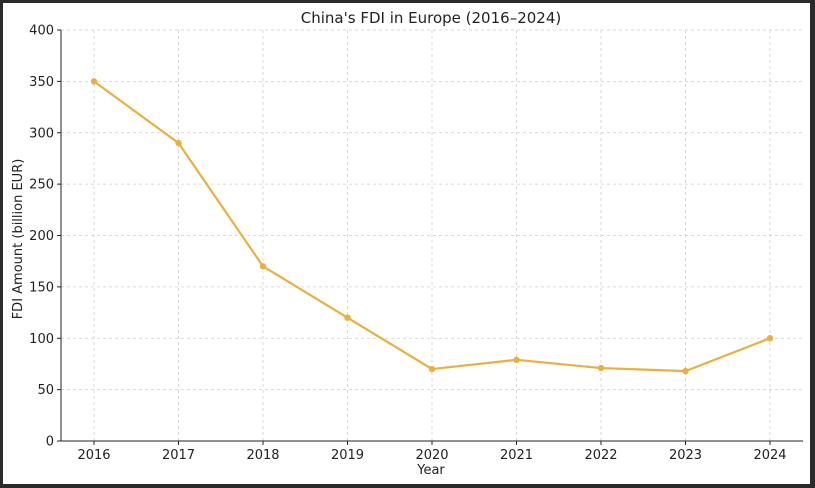 The height and width of the screenshot is (488, 815). What do you see at coordinates (769, 455) in the screenshot?
I see `x-tick-label: 2024` at bounding box center [769, 455].